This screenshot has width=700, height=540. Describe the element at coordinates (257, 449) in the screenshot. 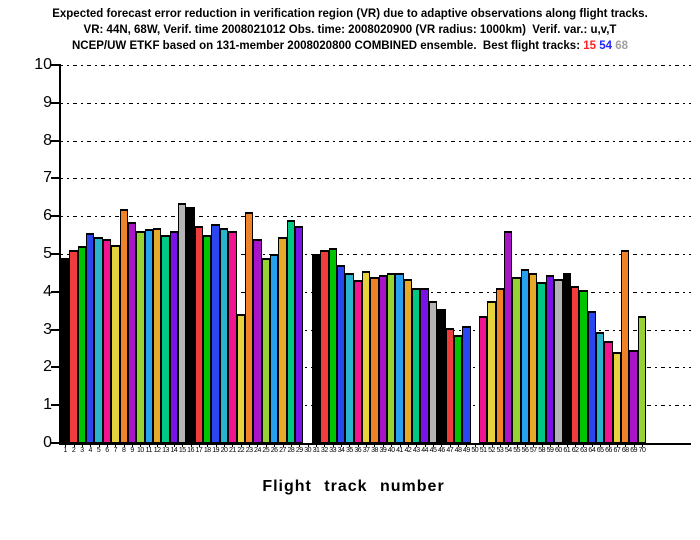

I see `x-tick-label-24: 24` at that location.